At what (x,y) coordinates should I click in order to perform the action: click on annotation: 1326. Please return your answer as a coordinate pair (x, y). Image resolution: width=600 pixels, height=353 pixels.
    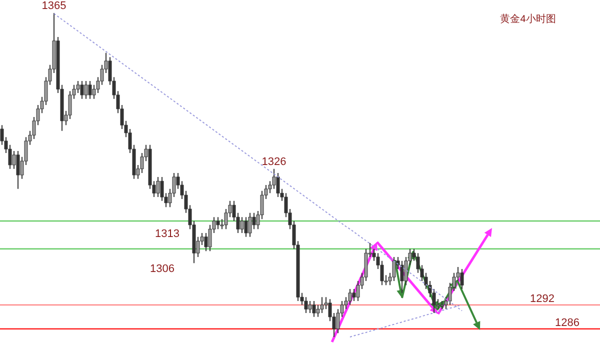
    Looking at the image, I should click on (274, 162).